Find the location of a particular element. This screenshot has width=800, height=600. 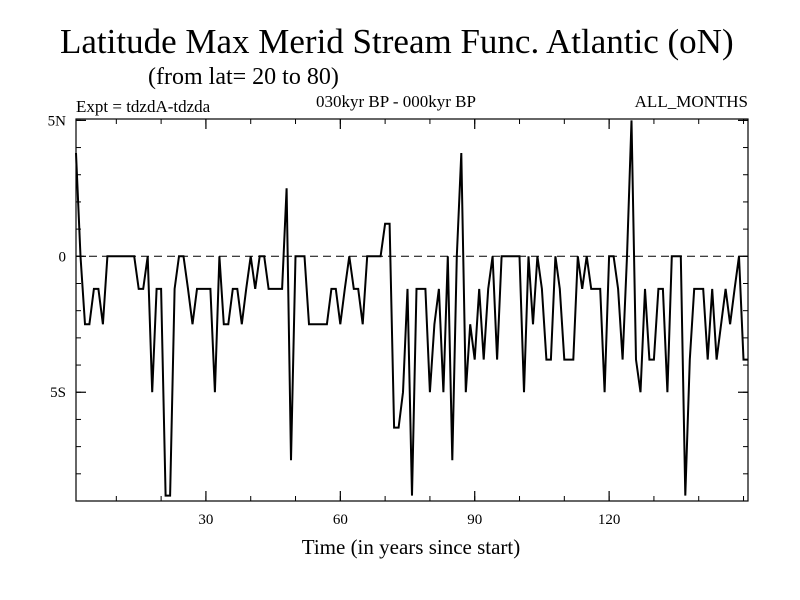

y-tick-label: 5N is located at coordinates (57, 121).